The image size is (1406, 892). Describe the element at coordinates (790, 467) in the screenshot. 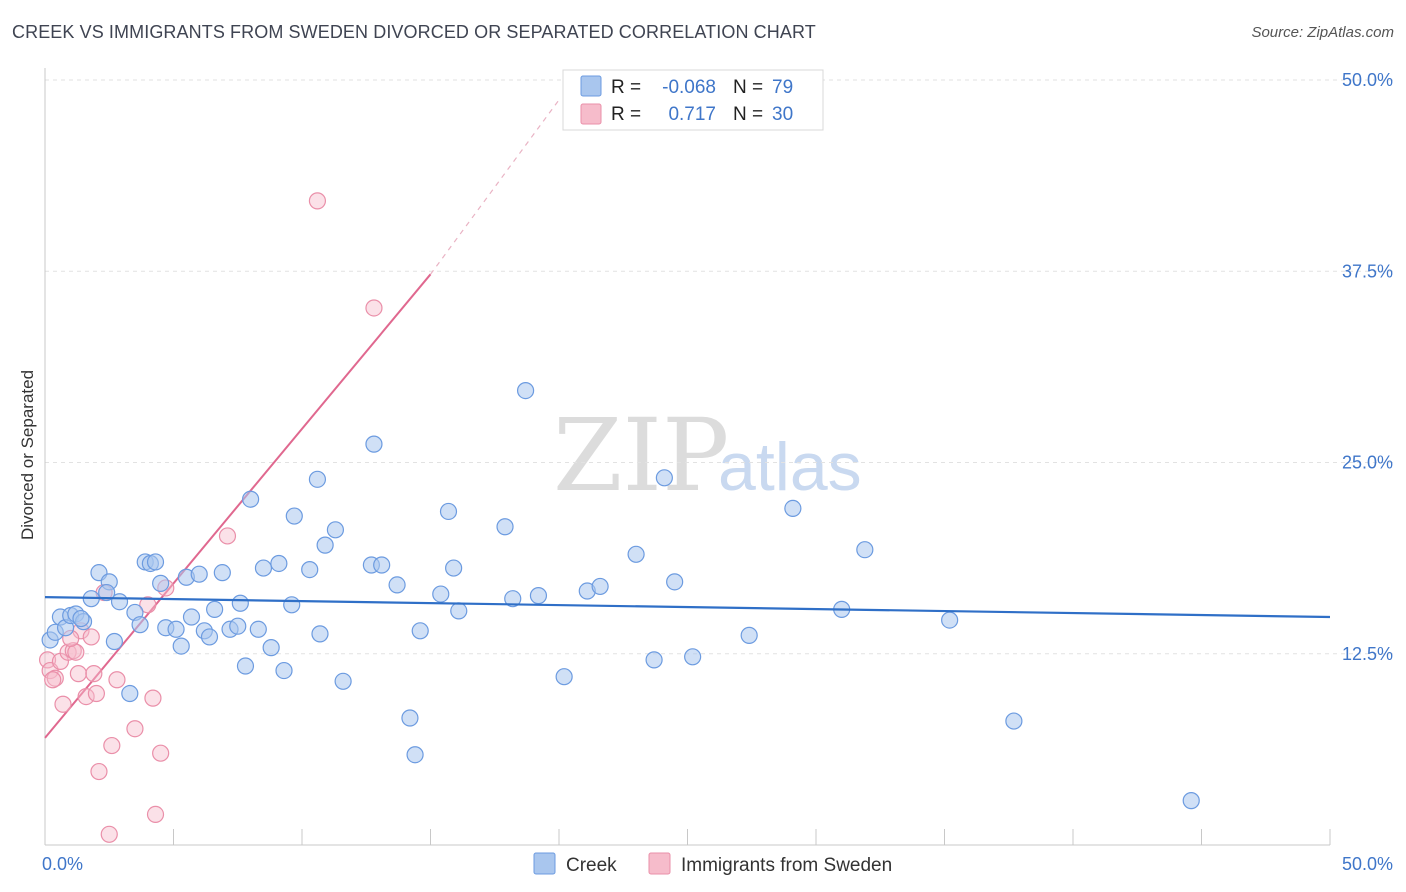

I see `watermark-atlas: atlas` at that location.